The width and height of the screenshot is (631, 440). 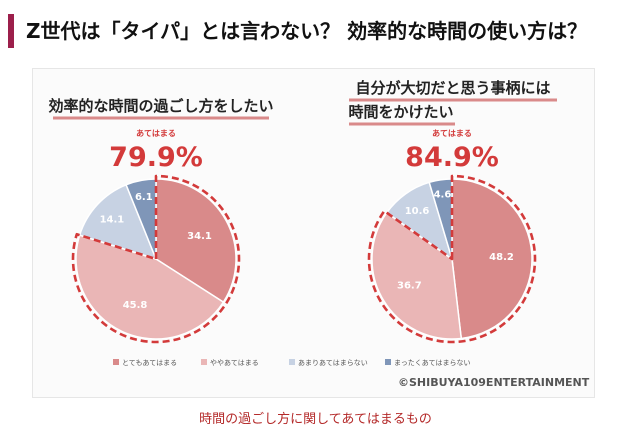 What do you see at coordinates (135, 305) in the screenshot?
I see `chart-1-value-label-2: 45.8` at bounding box center [135, 305].